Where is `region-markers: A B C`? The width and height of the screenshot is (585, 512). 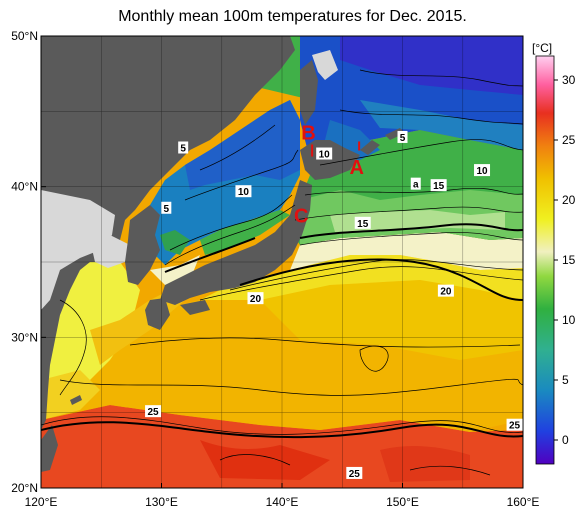 region-markers: A B C is located at coordinates (329, 174).